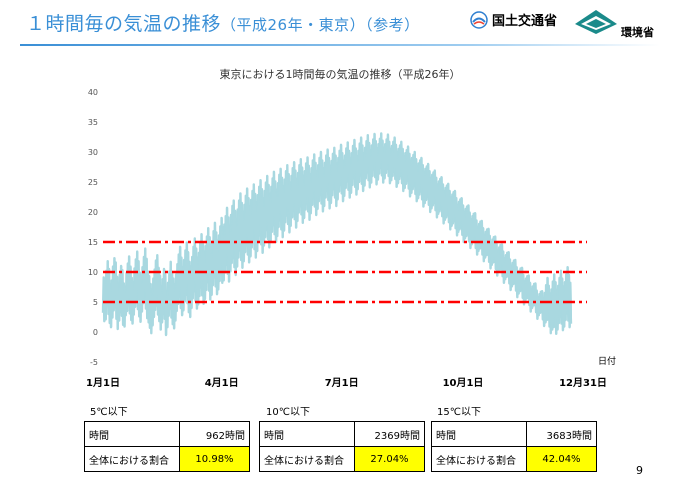 The image size is (680, 494). I want to click on y-tick-label: 0, so click(95, 332).